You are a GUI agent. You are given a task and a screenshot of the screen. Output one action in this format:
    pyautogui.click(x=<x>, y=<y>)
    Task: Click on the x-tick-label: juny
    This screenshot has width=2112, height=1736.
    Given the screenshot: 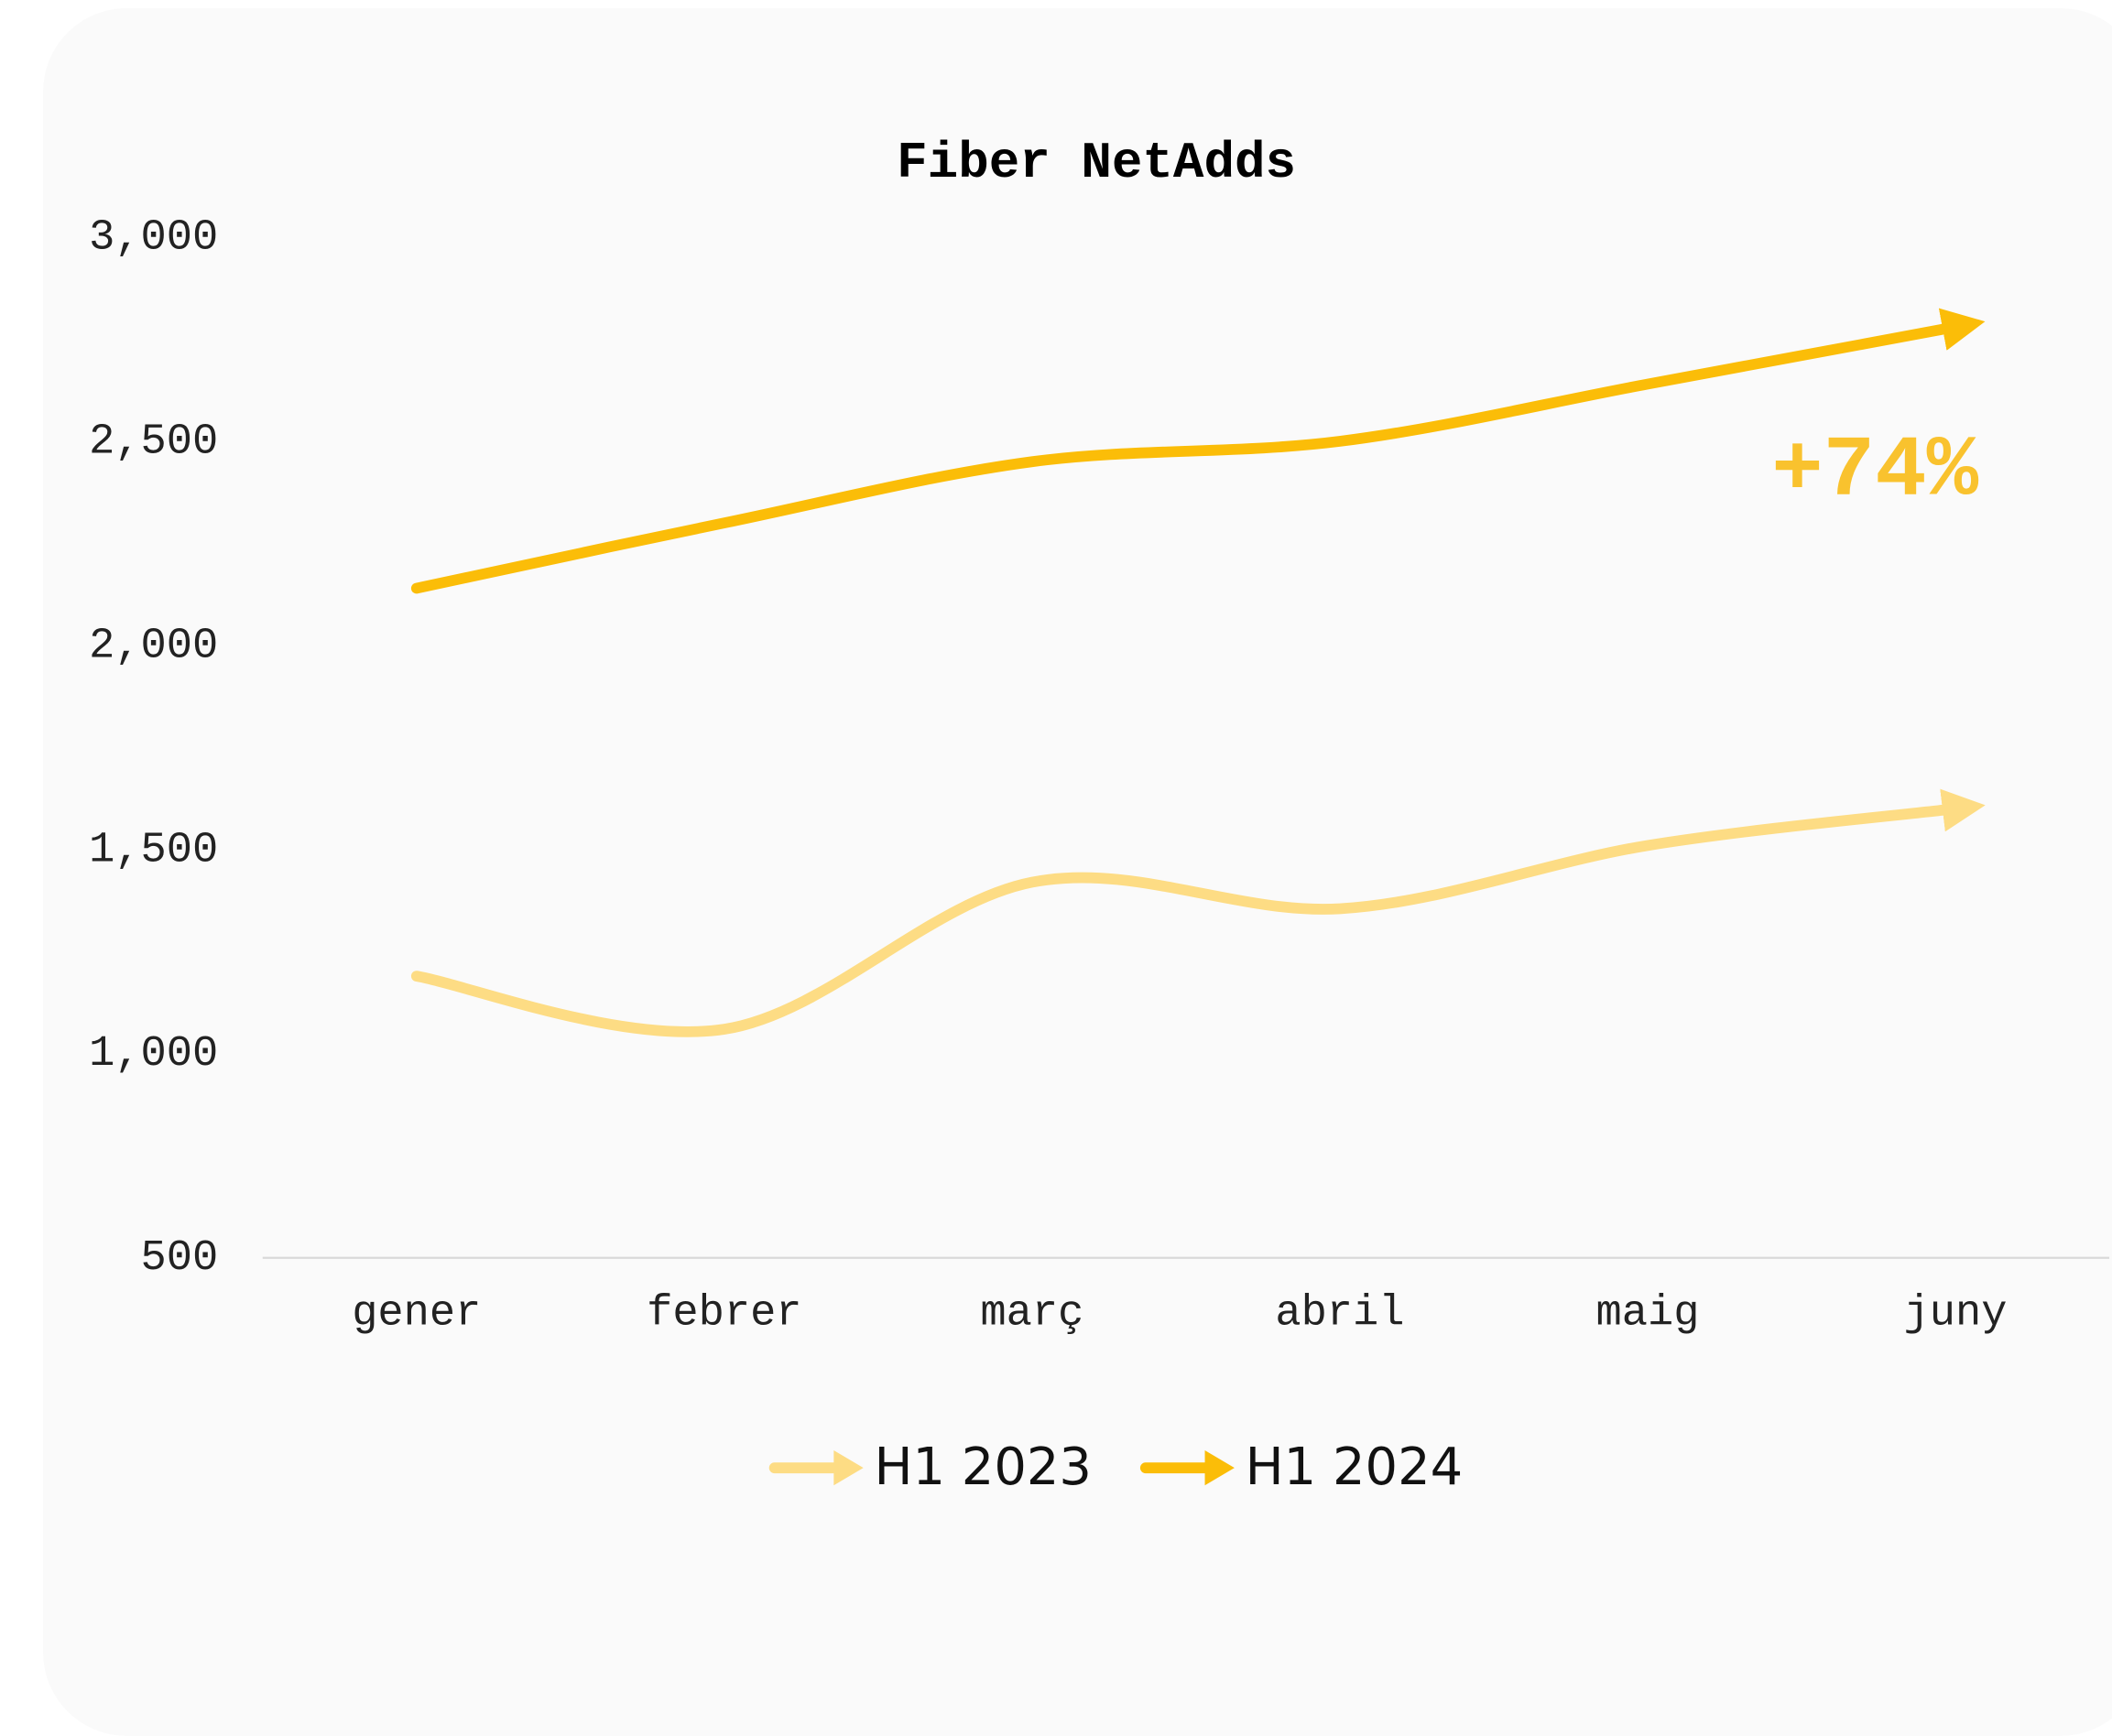 What is the action you would take?
    pyautogui.click(x=1956, y=1314)
    